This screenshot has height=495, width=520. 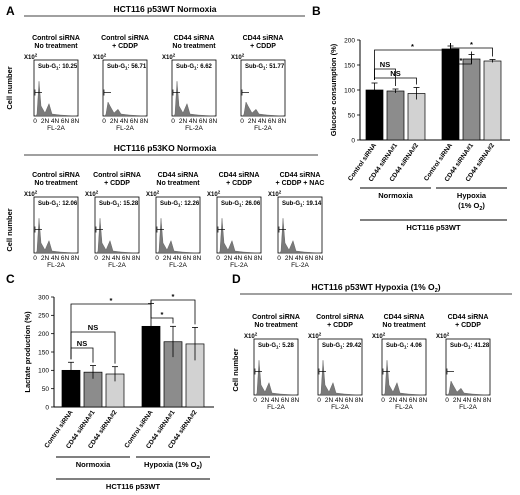 What do you see at coordinates (375, 288) in the screenshot?
I see `panel-d-title: HCT116 p53WT Hypoxia (1% O2)` at bounding box center [375, 288].